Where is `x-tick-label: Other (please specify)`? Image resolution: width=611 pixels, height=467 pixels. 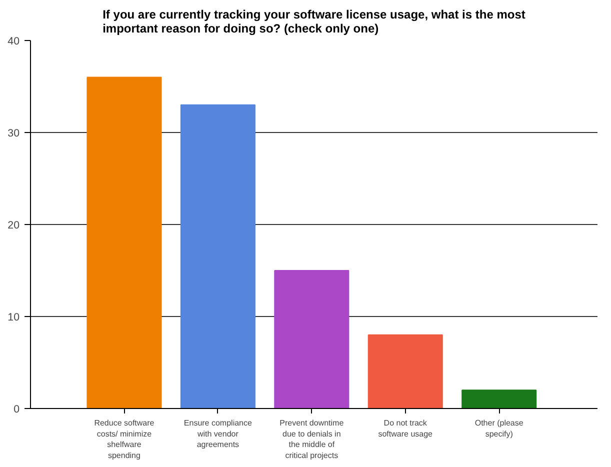
x-tick-label: Other (please specify) is located at coordinates (499, 428).